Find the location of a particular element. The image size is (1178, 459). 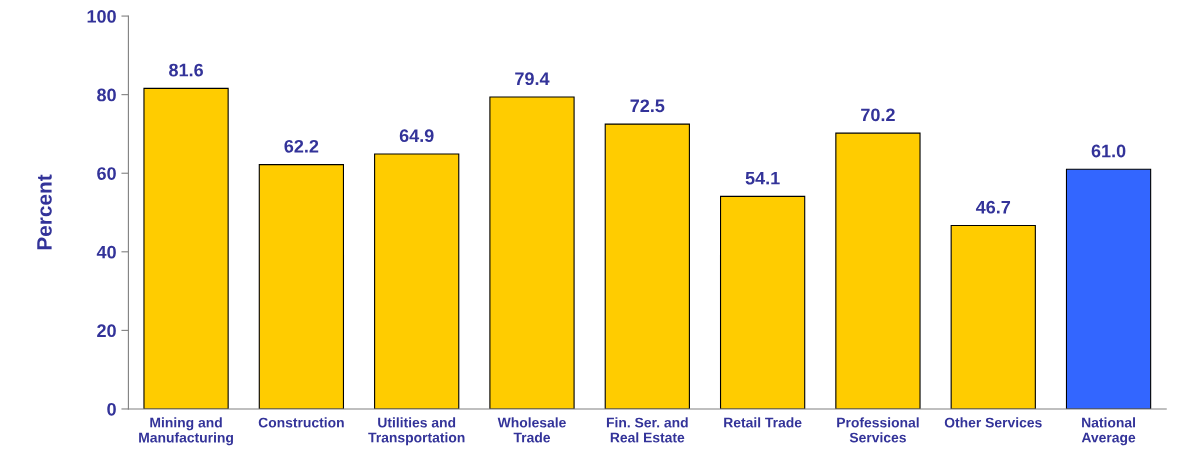

data-label: 46.7 is located at coordinates (993, 207).